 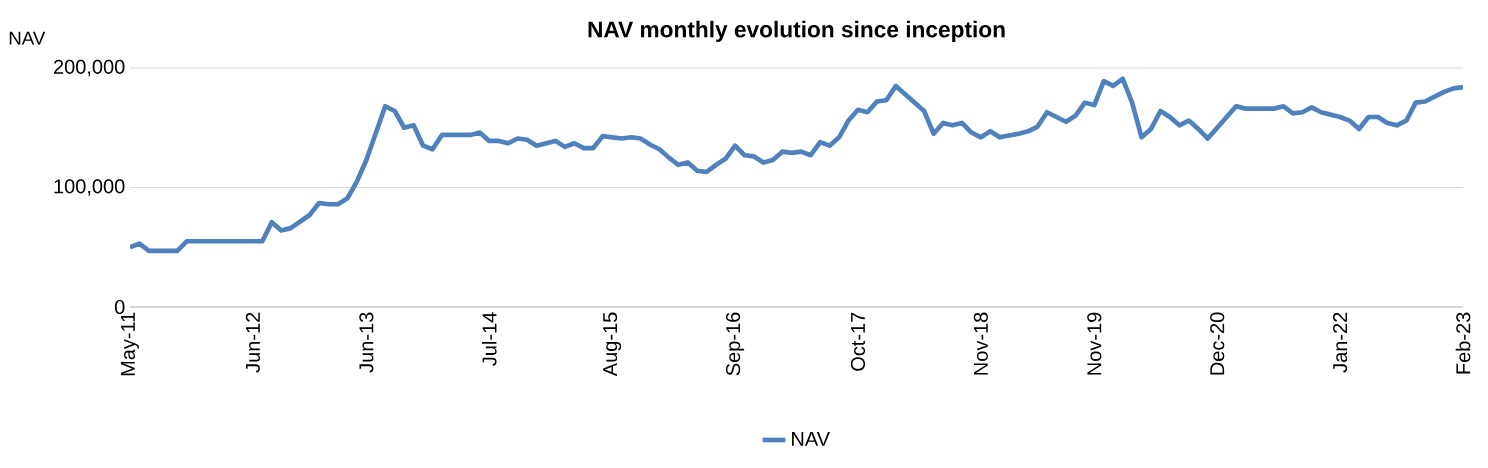 I want to click on x-tick-label: Nov-18, so click(x=980, y=343).